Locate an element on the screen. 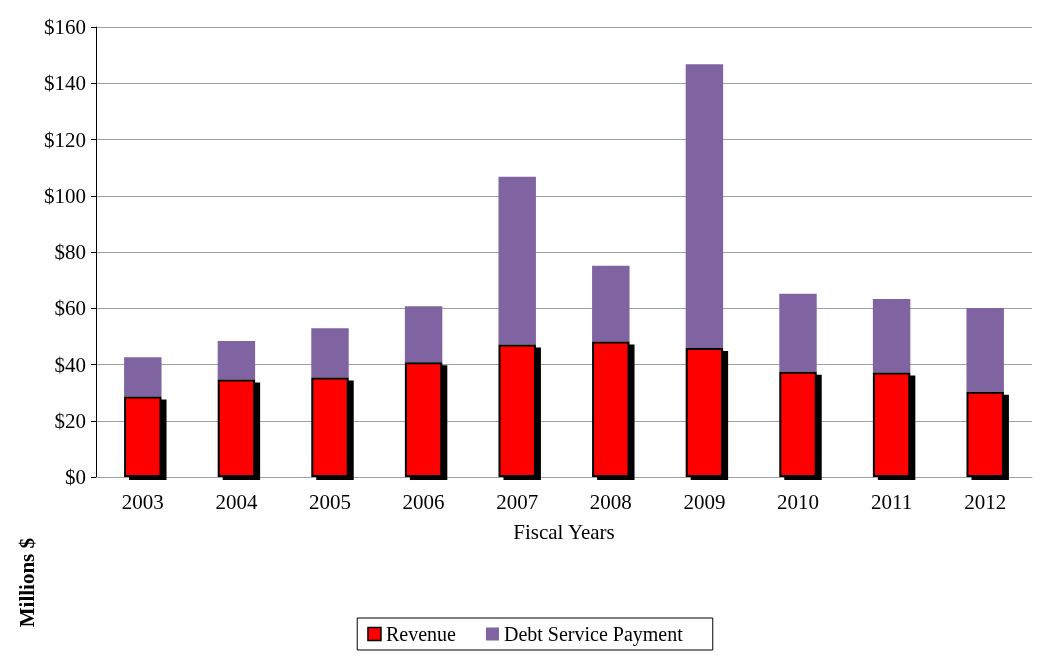 The width and height of the screenshot is (1050, 660). x-tick-label: 2003 is located at coordinates (142, 501).